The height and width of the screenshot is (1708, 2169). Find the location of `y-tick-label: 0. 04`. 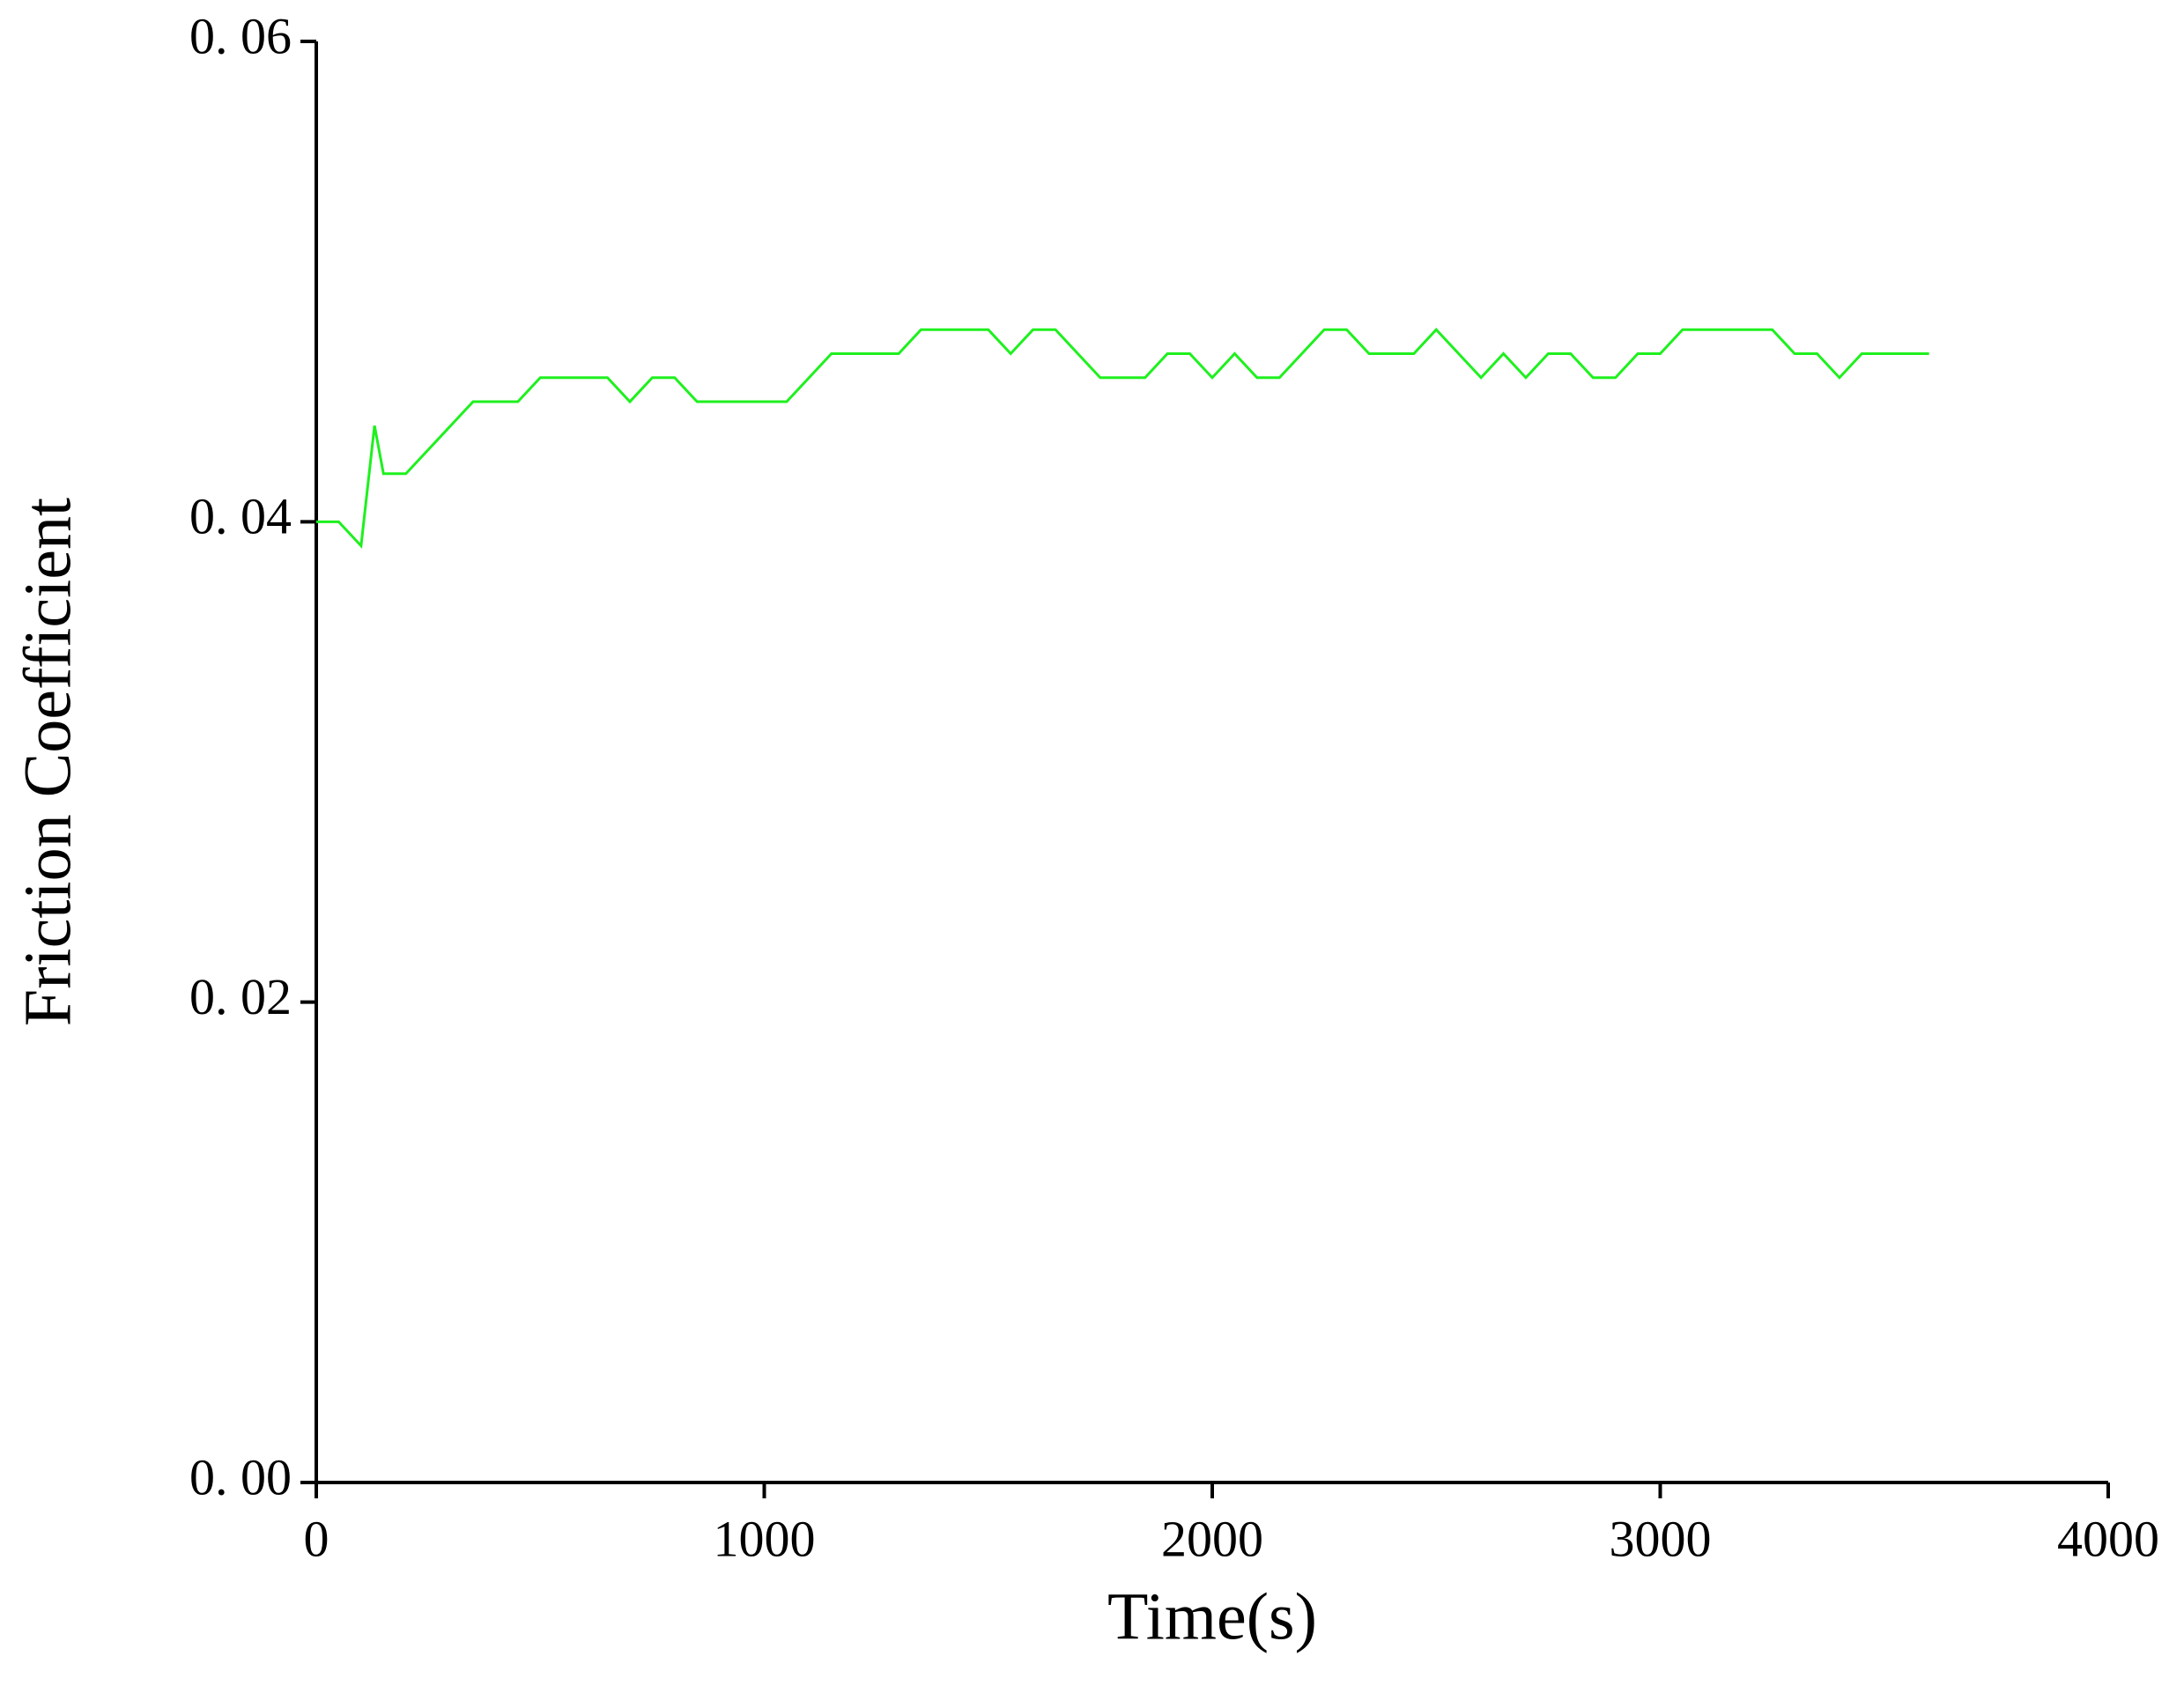

y-tick-label: 0. 04 is located at coordinates (240, 516).